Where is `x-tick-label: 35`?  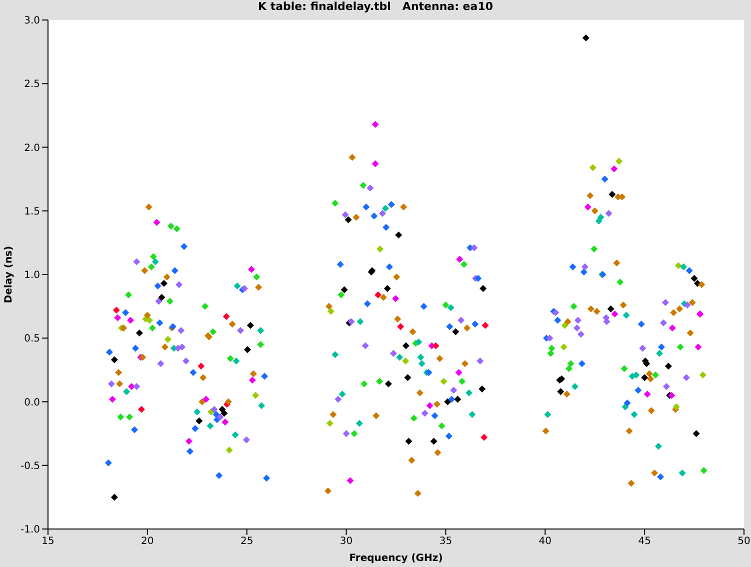
x-tick-label: 35 is located at coordinates (445, 542).